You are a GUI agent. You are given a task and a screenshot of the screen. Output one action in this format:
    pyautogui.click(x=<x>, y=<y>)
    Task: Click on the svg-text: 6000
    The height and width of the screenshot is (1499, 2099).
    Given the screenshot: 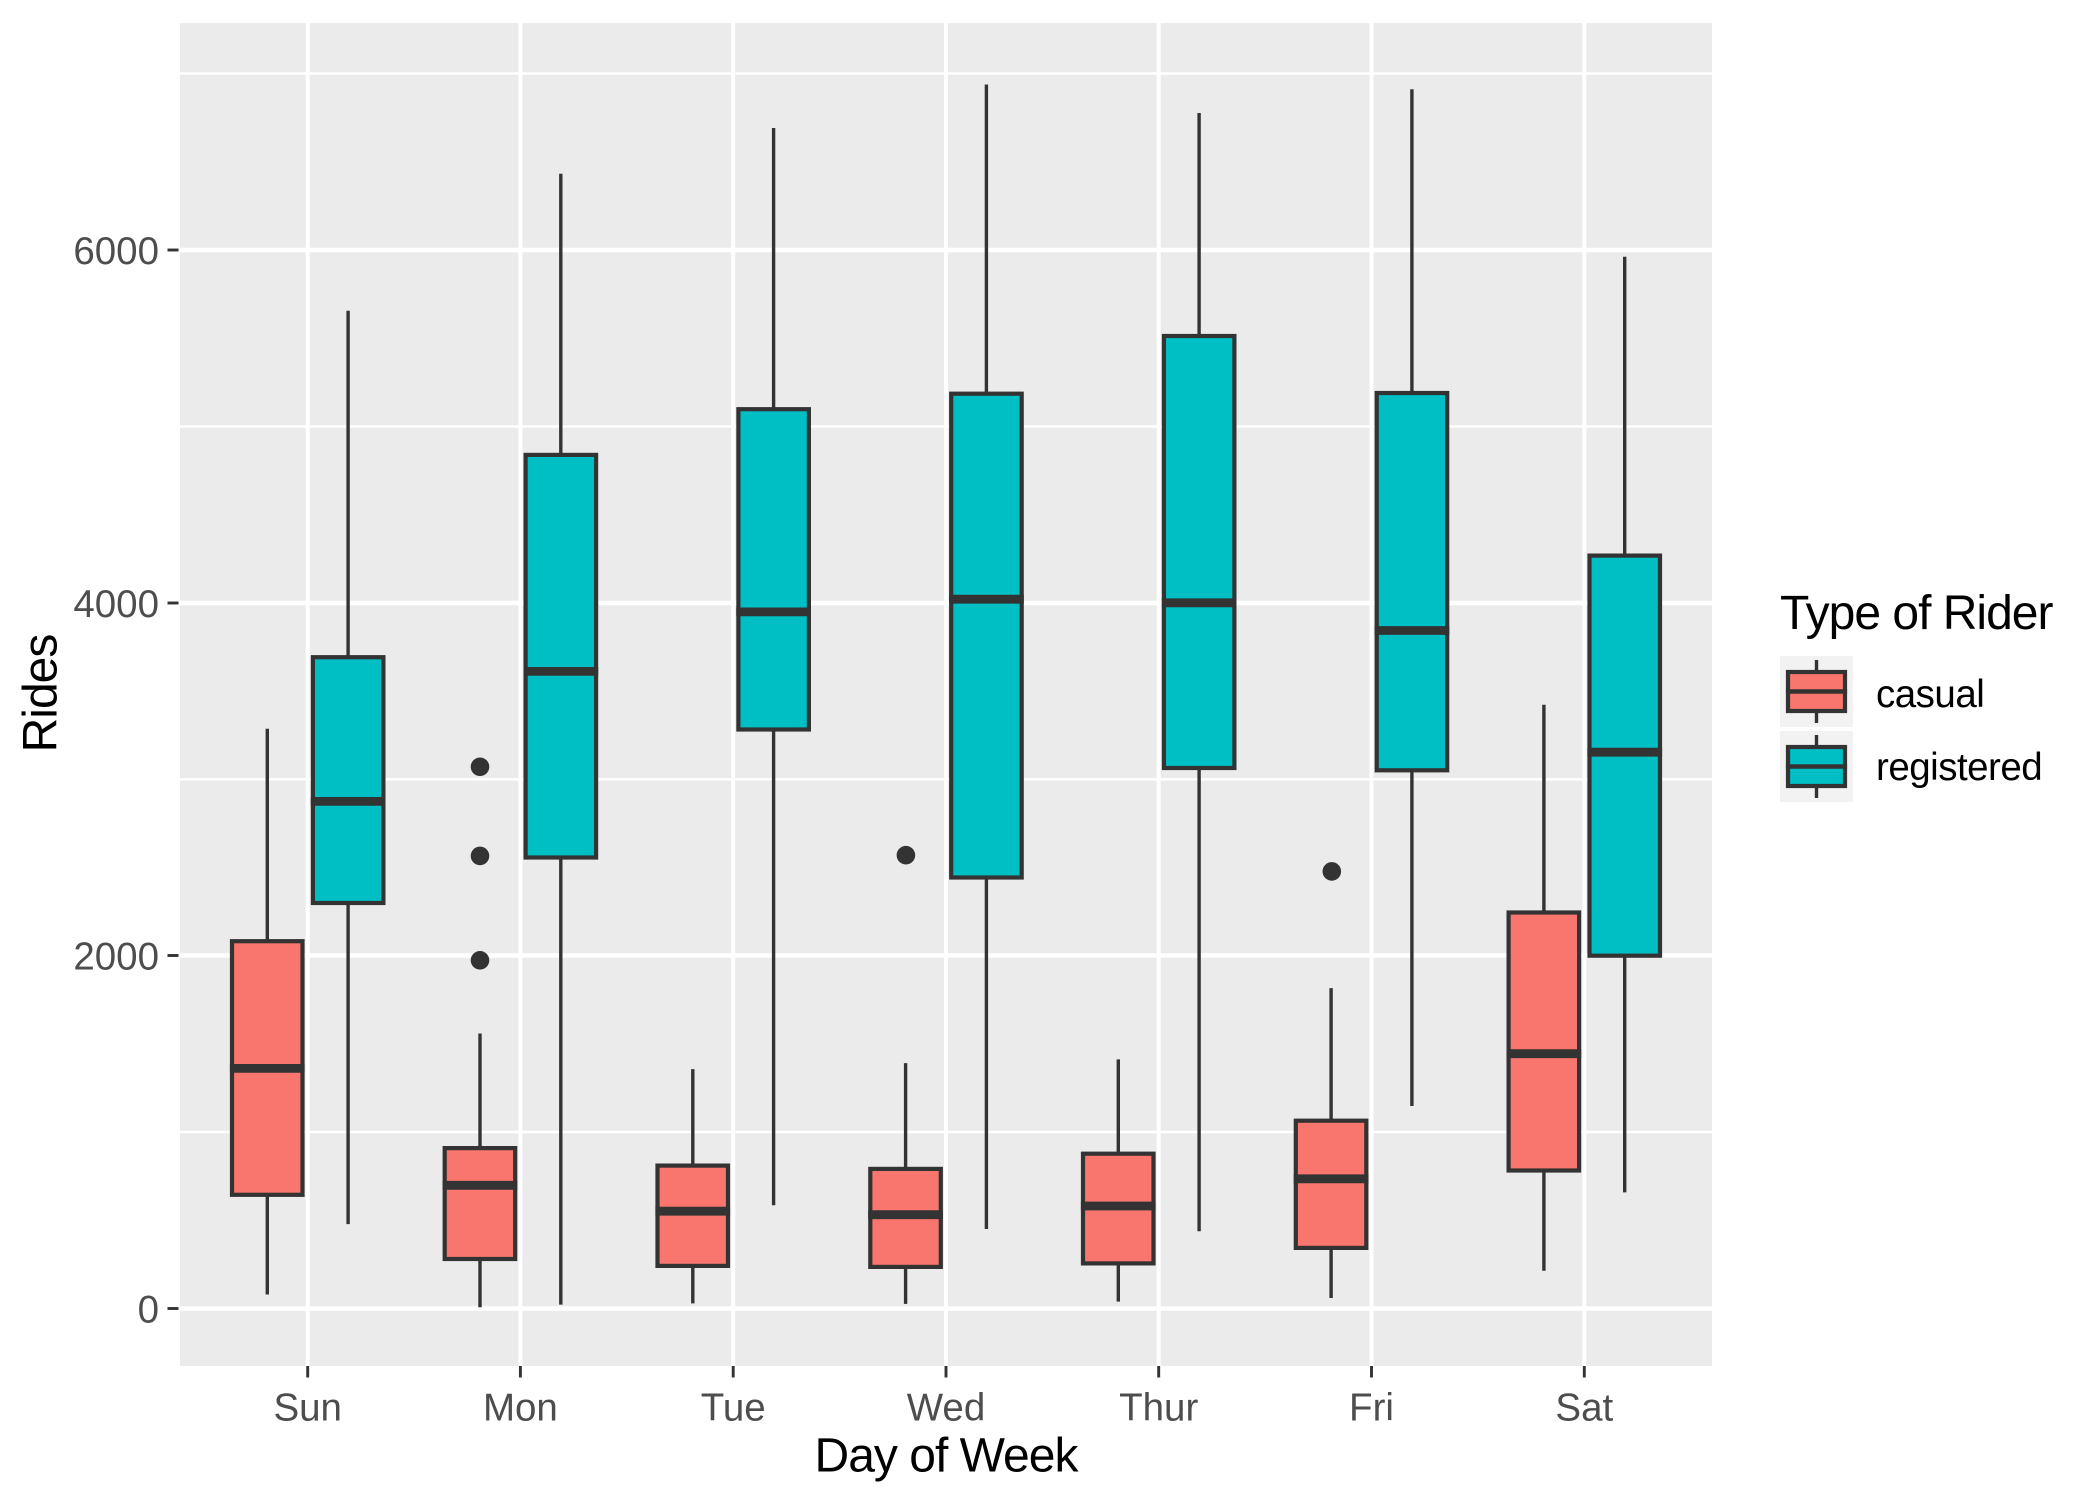 What is the action you would take?
    pyautogui.click(x=116, y=251)
    